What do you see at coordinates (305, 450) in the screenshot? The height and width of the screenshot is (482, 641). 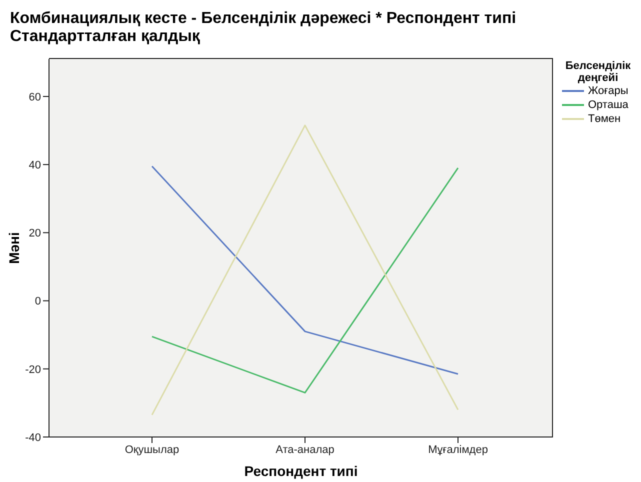 I see `x-tick-label: Ата-аналар` at bounding box center [305, 450].